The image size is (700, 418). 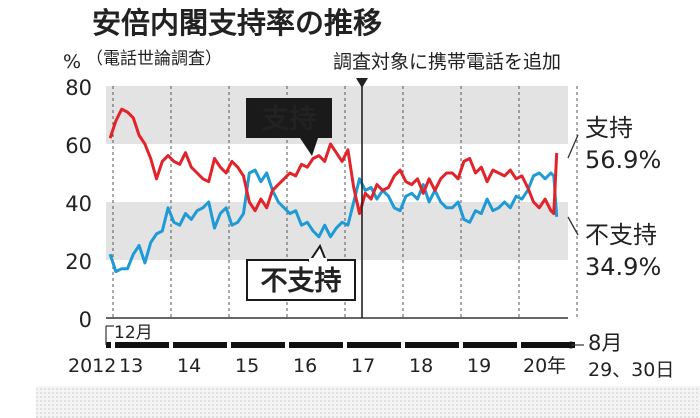 What do you see at coordinates (623, 160) in the screenshot?
I see `end-label-approval-value: 56.9%` at bounding box center [623, 160].